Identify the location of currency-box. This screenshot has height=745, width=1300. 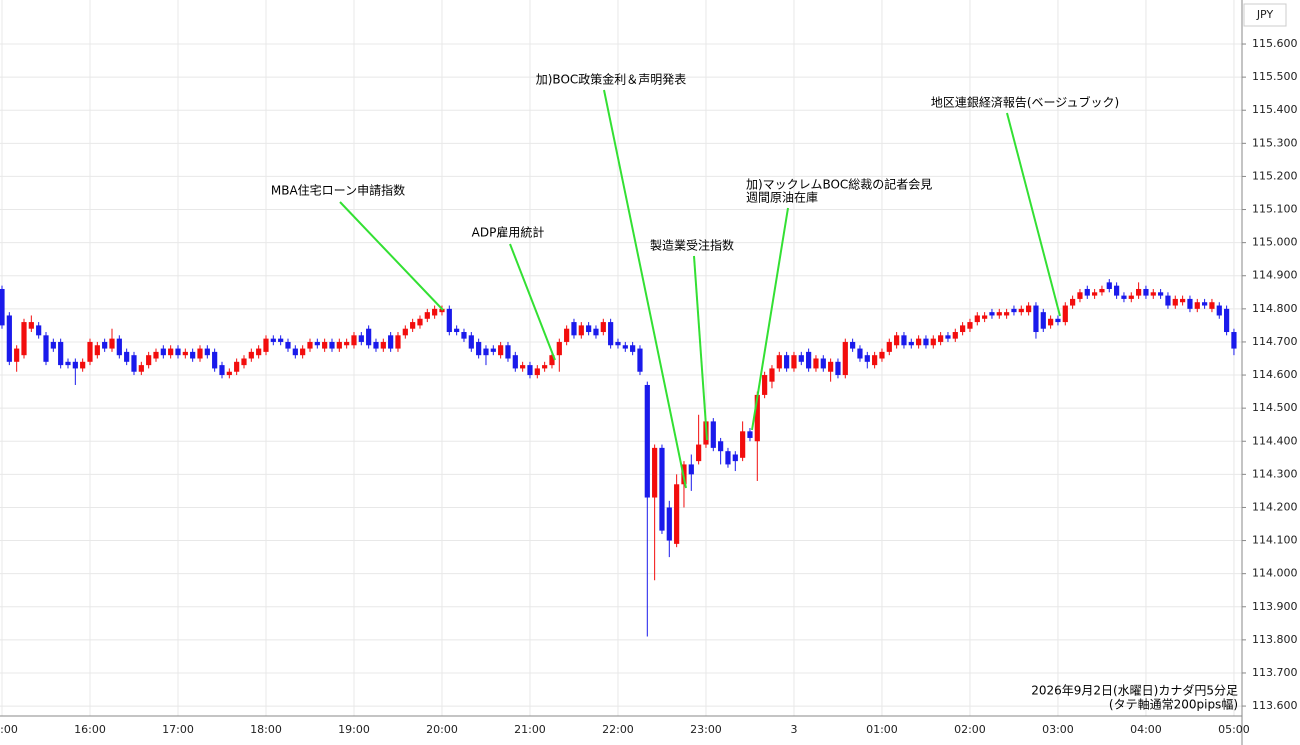
(1265, 15).